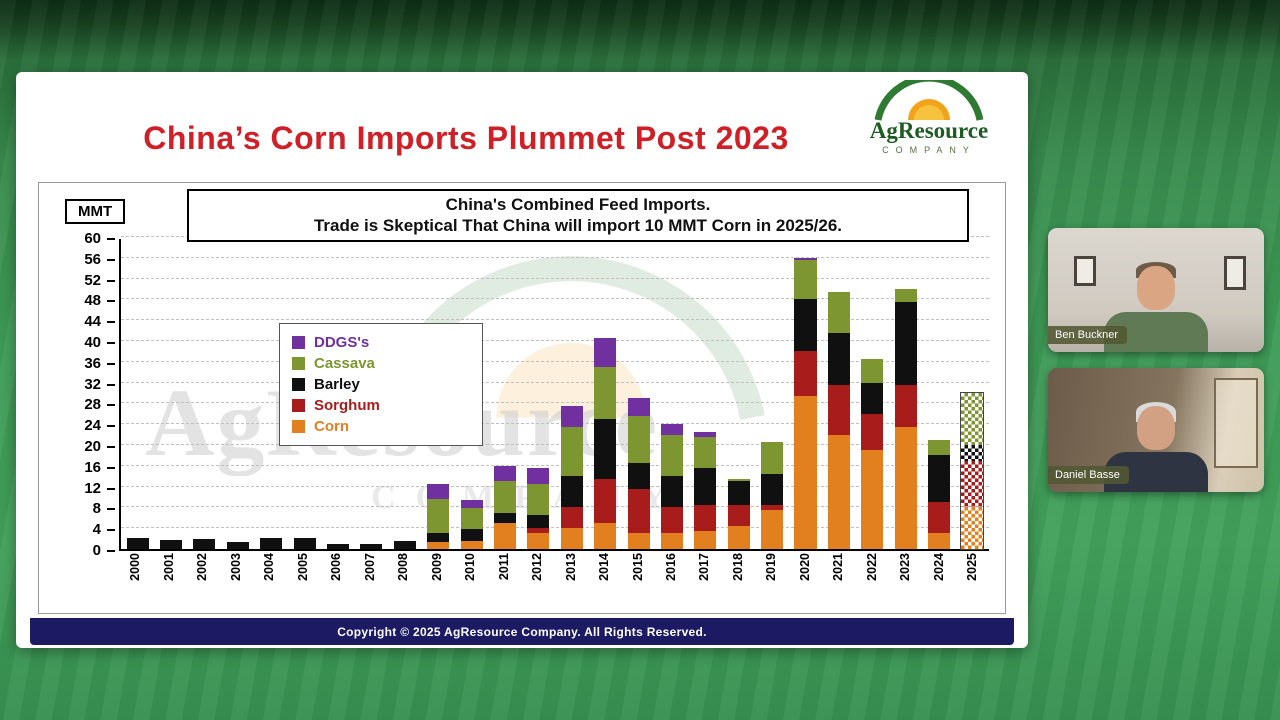  What do you see at coordinates (905, 344) in the screenshot?
I see `segment-barley-2023` at bounding box center [905, 344].